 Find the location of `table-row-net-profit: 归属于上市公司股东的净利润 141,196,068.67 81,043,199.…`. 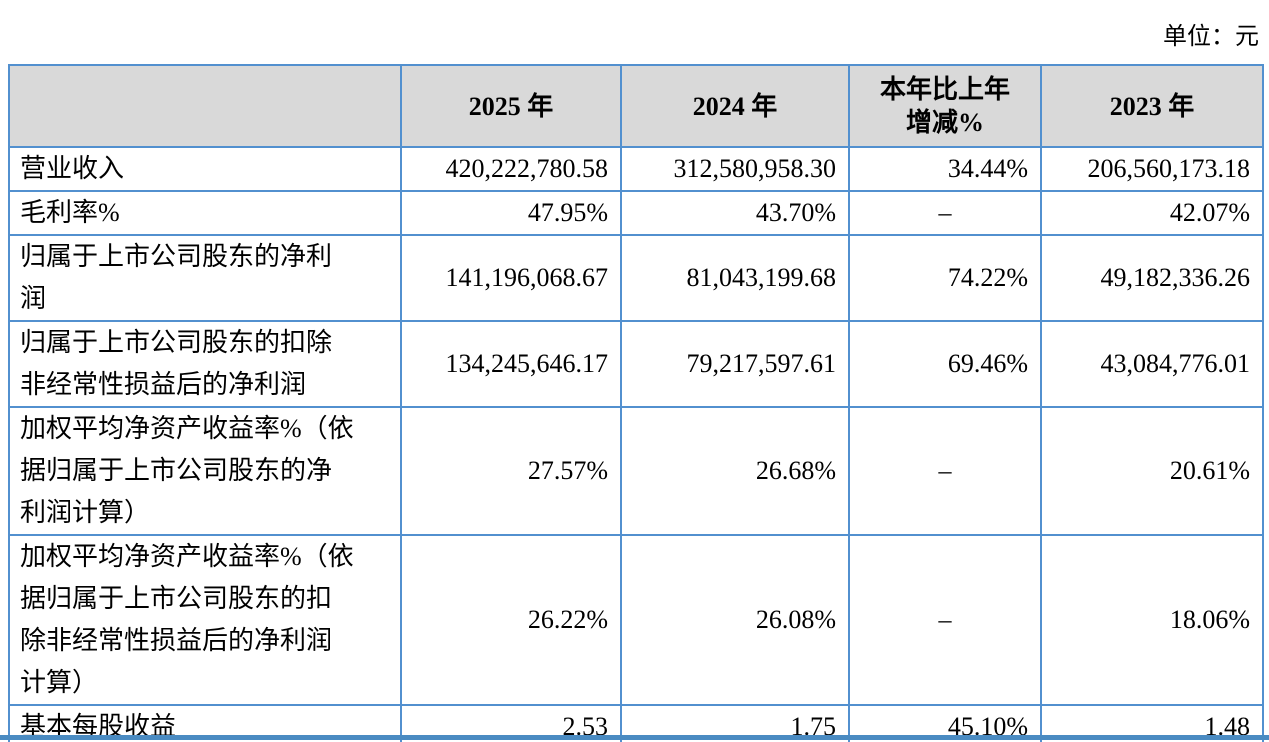

table-row-net-profit: 归属于上市公司股东的净利润 141,196,068.67 81,043,199.… is located at coordinates (636, 278).